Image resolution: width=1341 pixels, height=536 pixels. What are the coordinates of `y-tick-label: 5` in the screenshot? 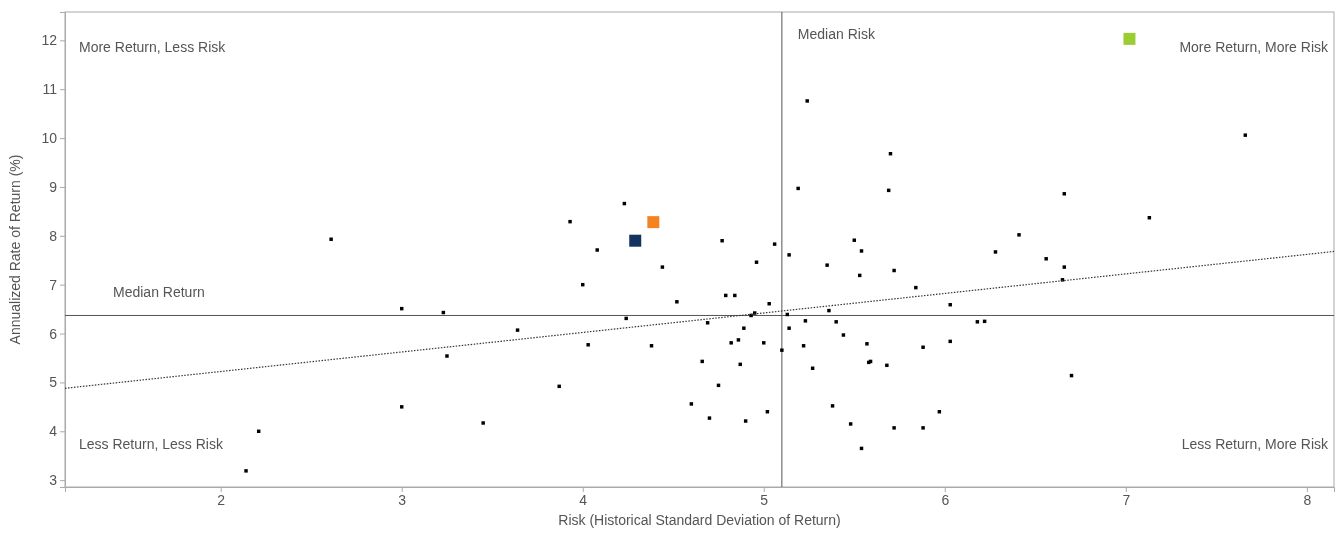 It's located at (53, 382).